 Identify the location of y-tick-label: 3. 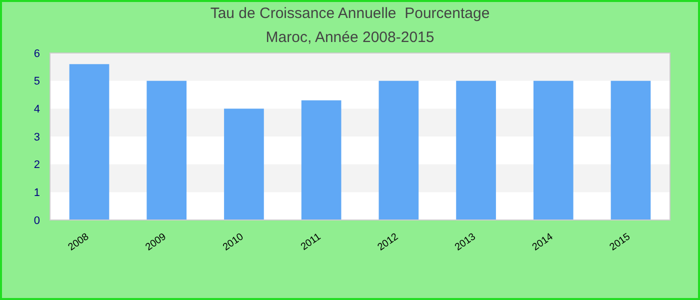
(37, 137).